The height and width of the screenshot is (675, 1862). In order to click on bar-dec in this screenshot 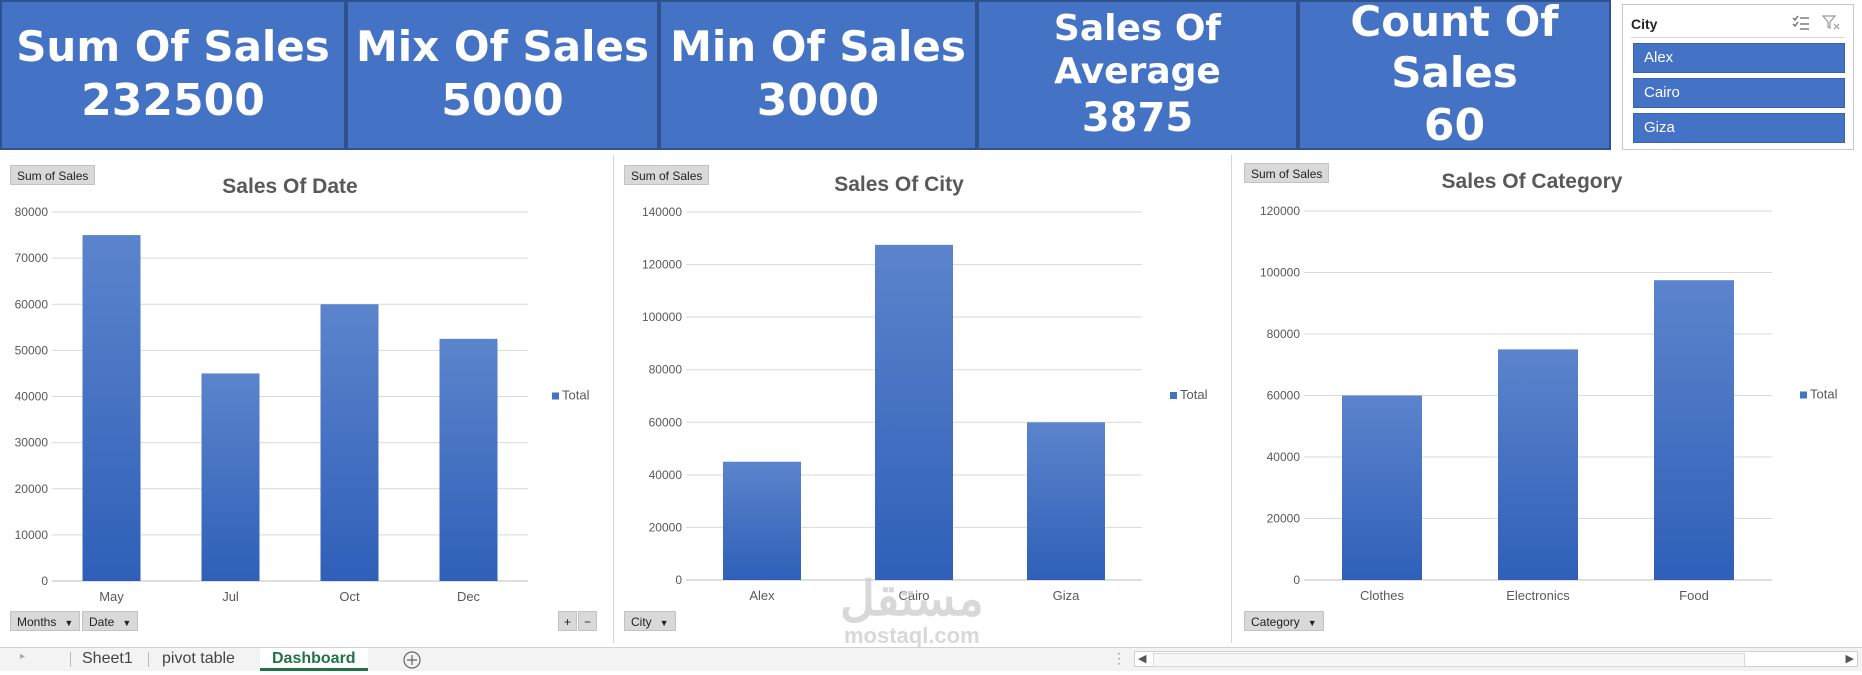, I will do `click(468, 459)`.